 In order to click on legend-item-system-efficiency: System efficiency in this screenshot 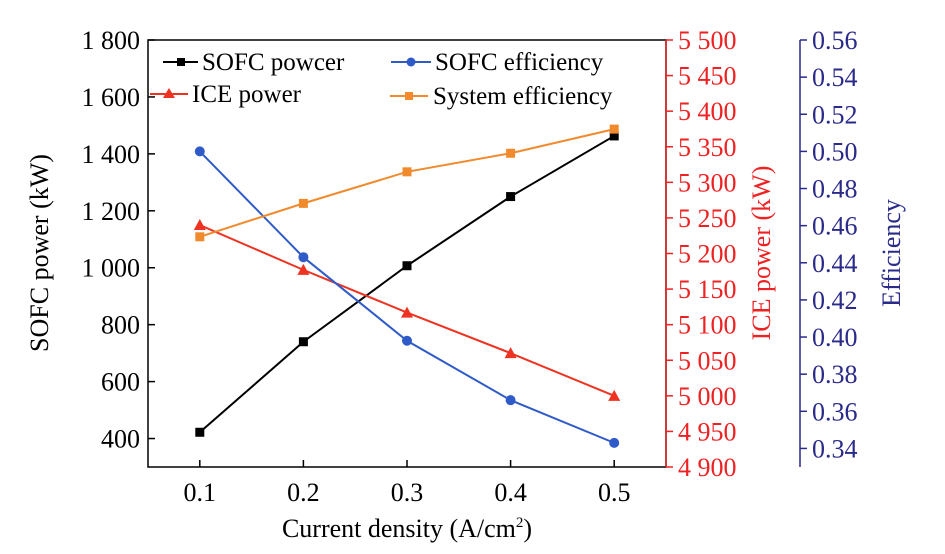, I will do `click(501, 96)`.